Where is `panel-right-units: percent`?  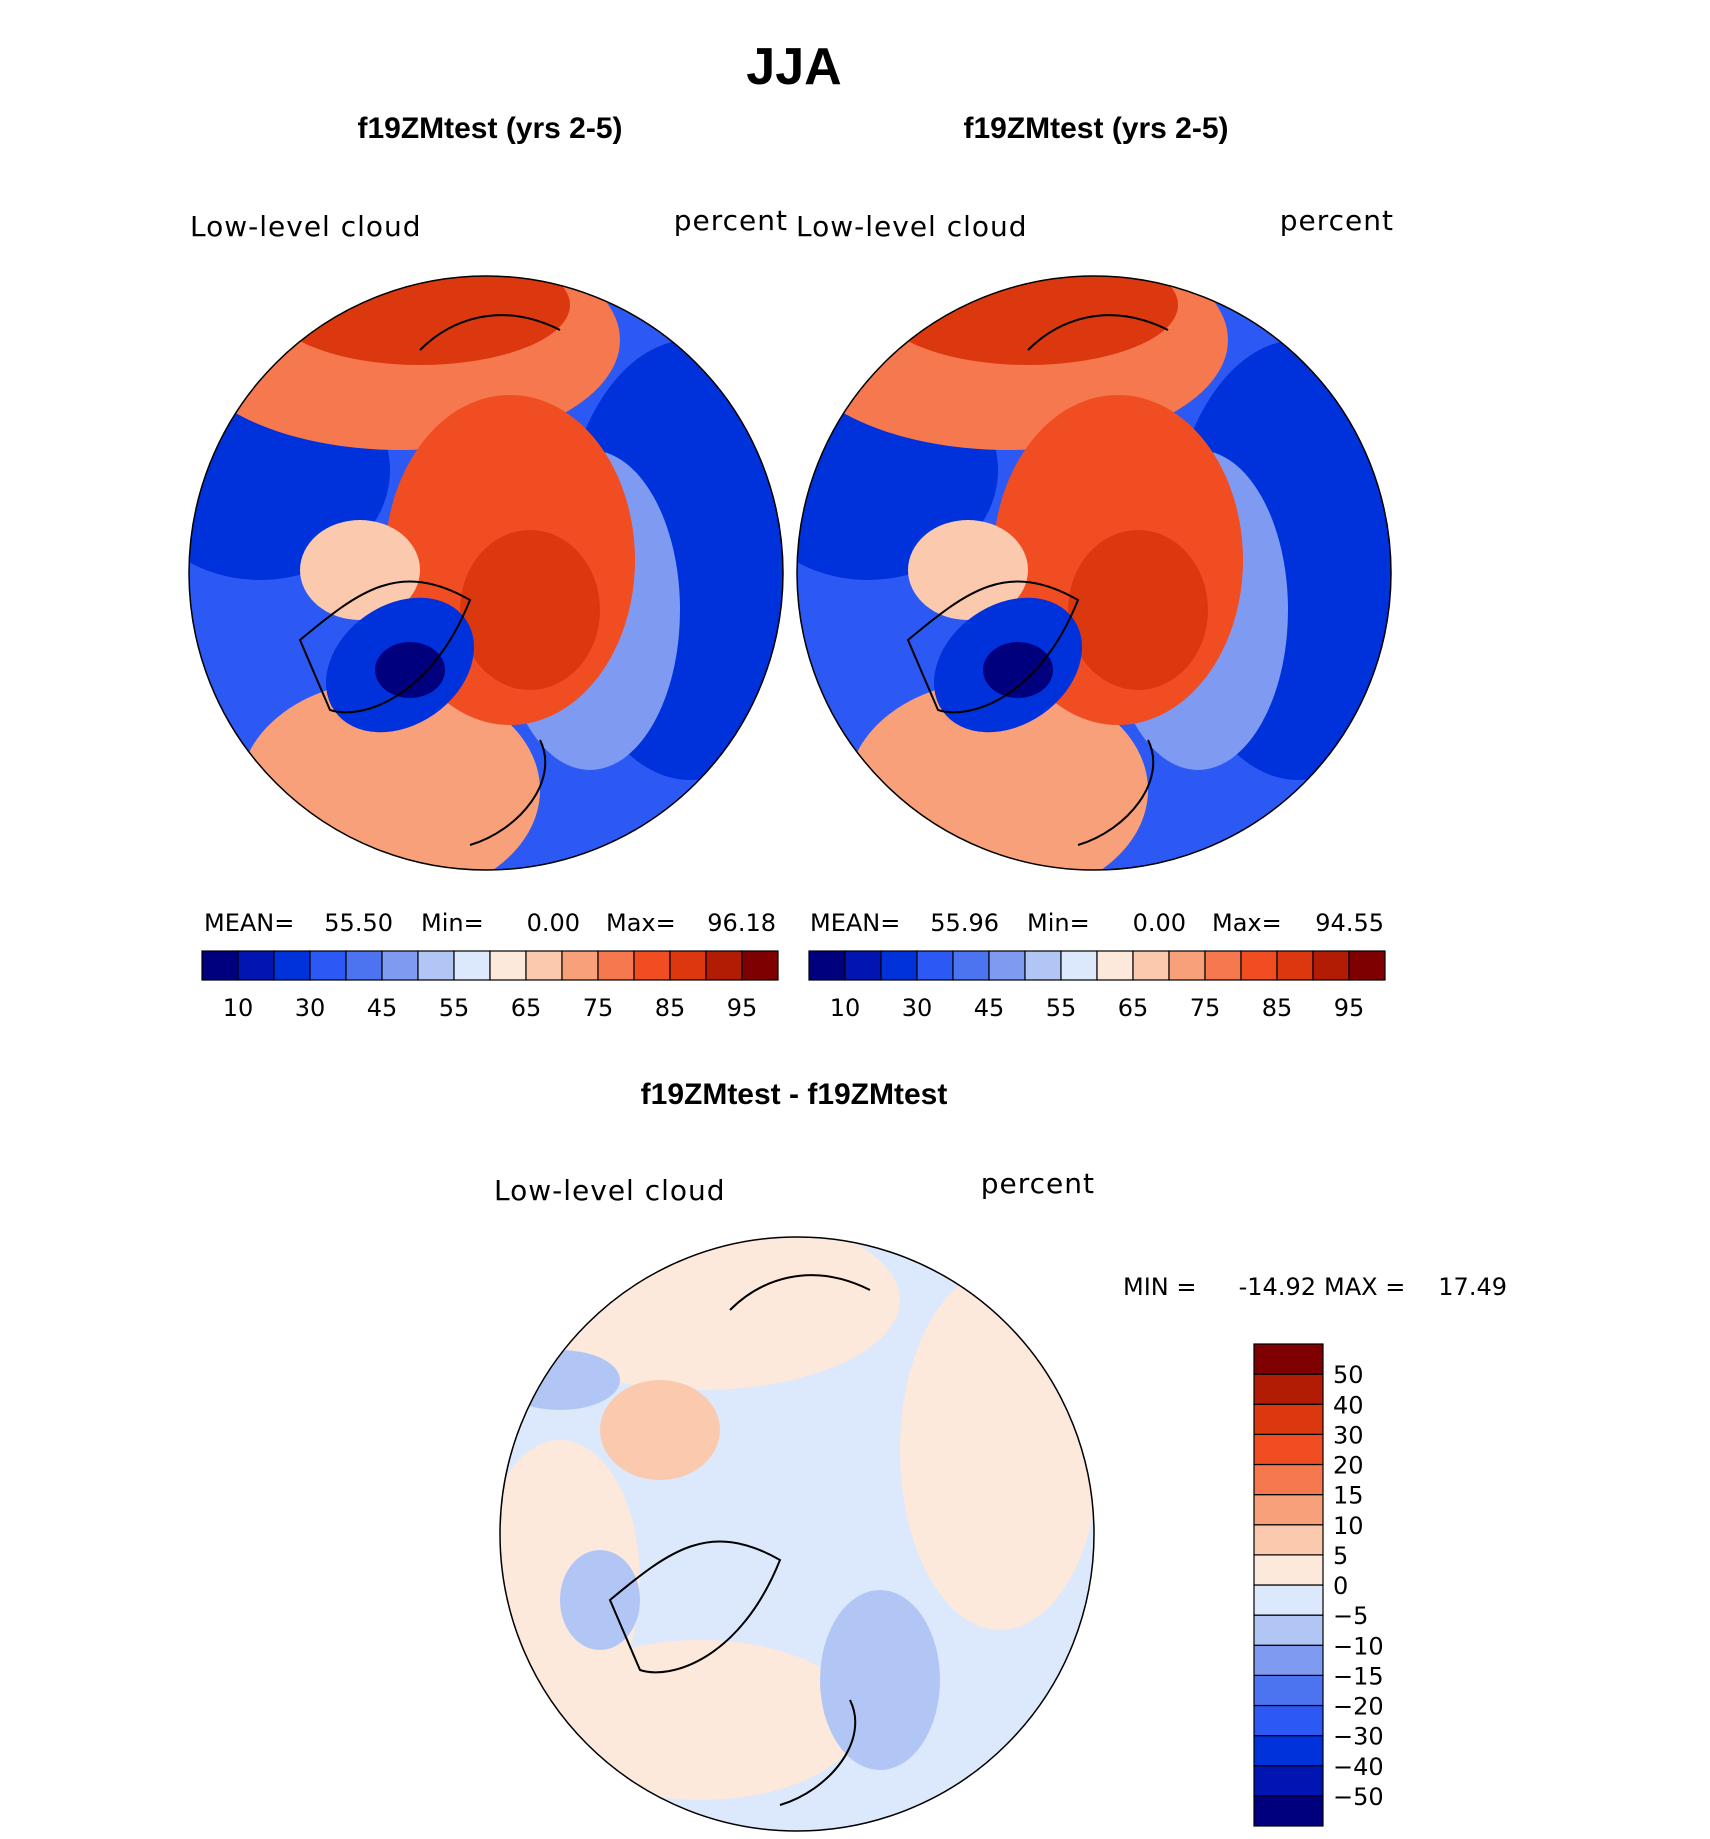 panel-right-units: percent is located at coordinates (1337, 220).